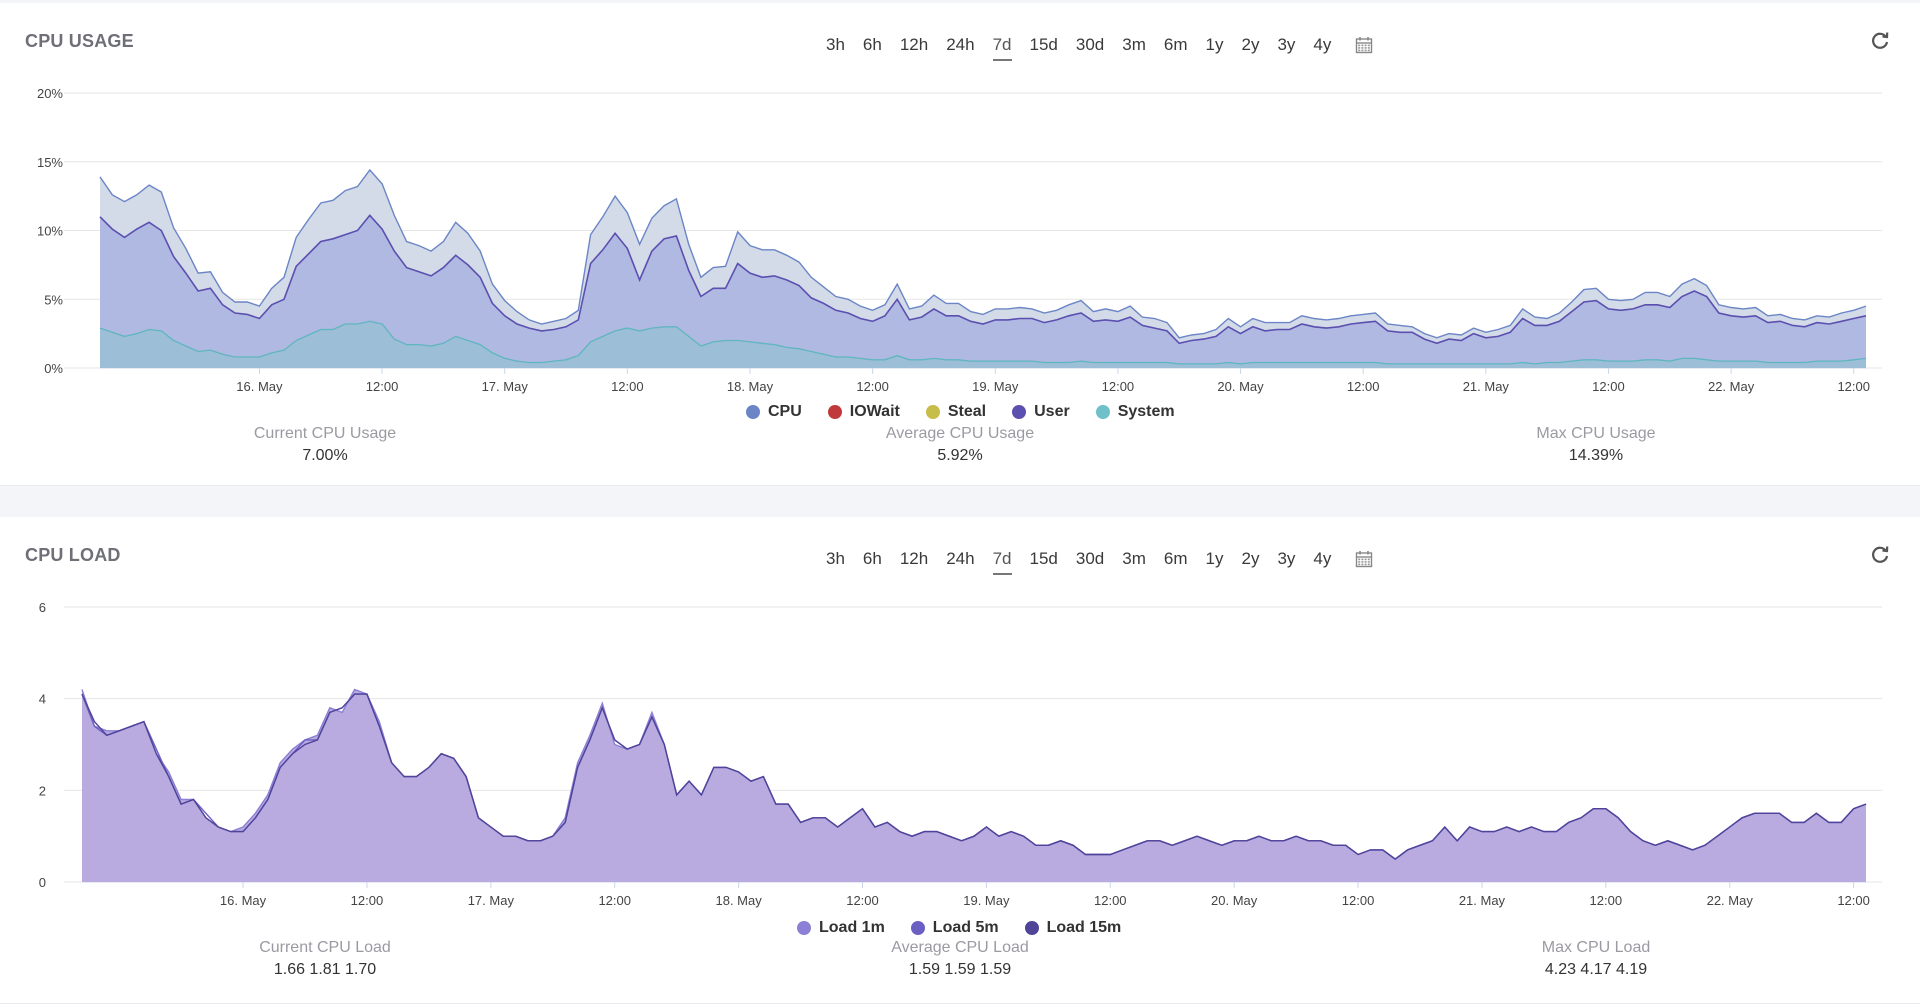  I want to click on panel-title: CPU USAGE, so click(79, 41).